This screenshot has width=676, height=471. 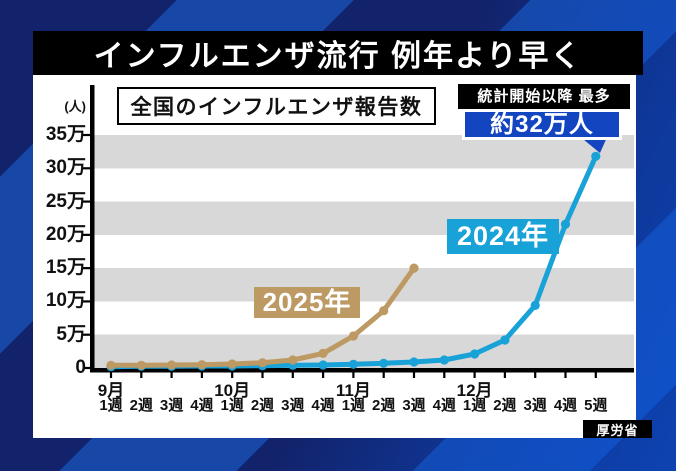 What do you see at coordinates (542, 124) in the screenshot?
I see `record-callout-value: 約32万人` at bounding box center [542, 124].